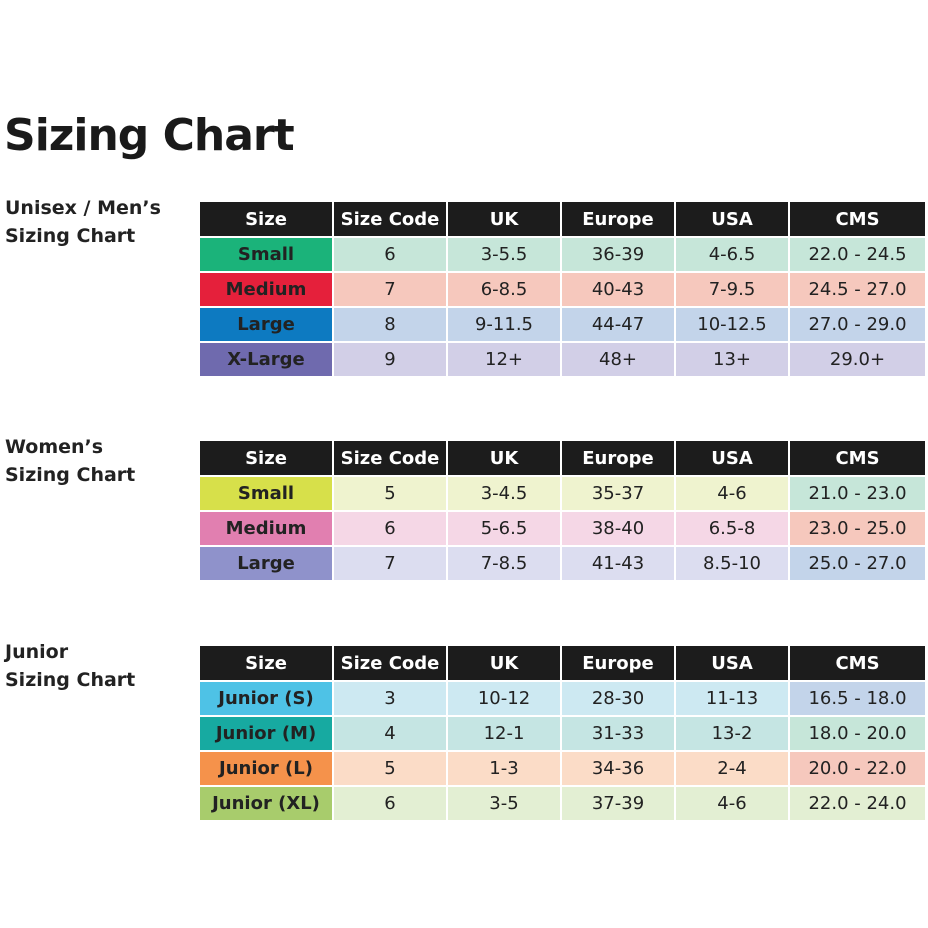  What do you see at coordinates (390, 359) in the screenshot?
I see `data-cell: 9` at bounding box center [390, 359].